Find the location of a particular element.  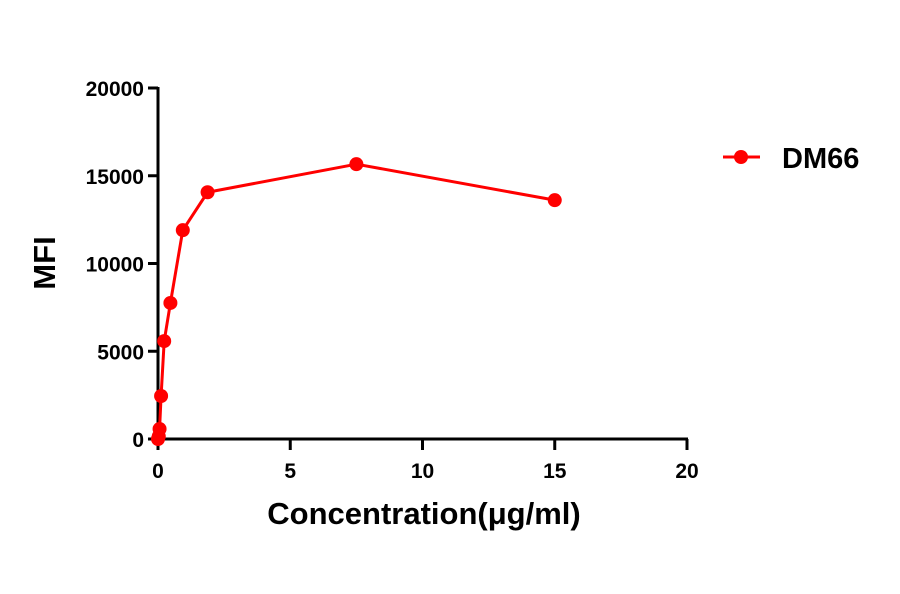

x-tick-label: 0 is located at coordinates (158, 471).